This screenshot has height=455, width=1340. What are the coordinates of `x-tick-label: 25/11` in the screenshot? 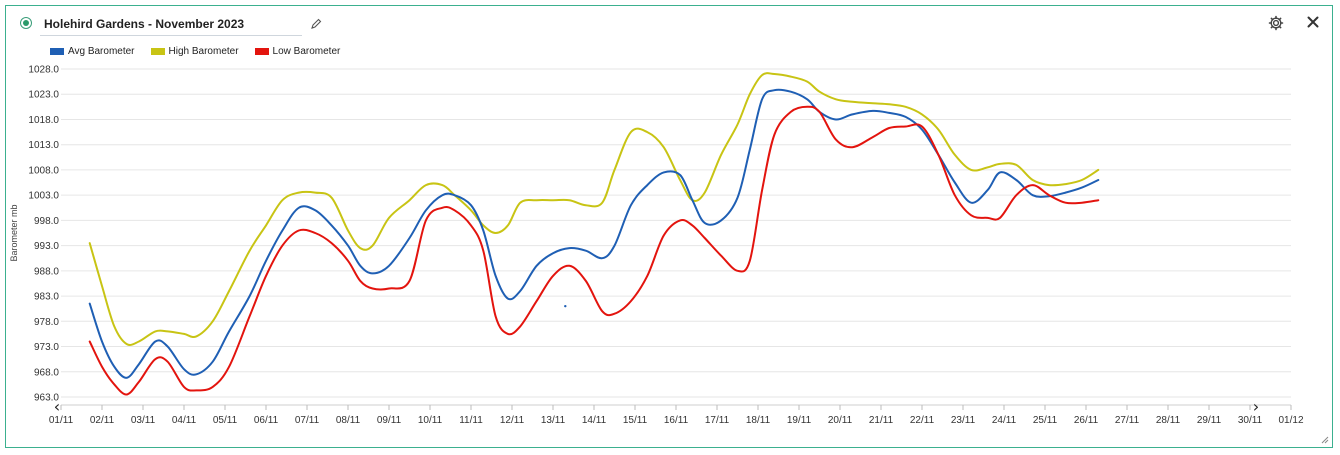 It's located at (1045, 420).